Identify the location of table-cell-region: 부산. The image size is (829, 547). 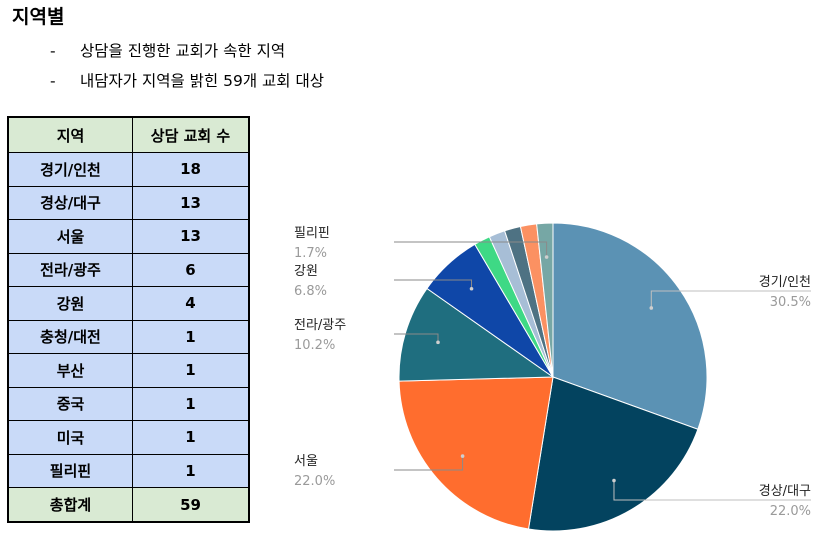
(70, 370).